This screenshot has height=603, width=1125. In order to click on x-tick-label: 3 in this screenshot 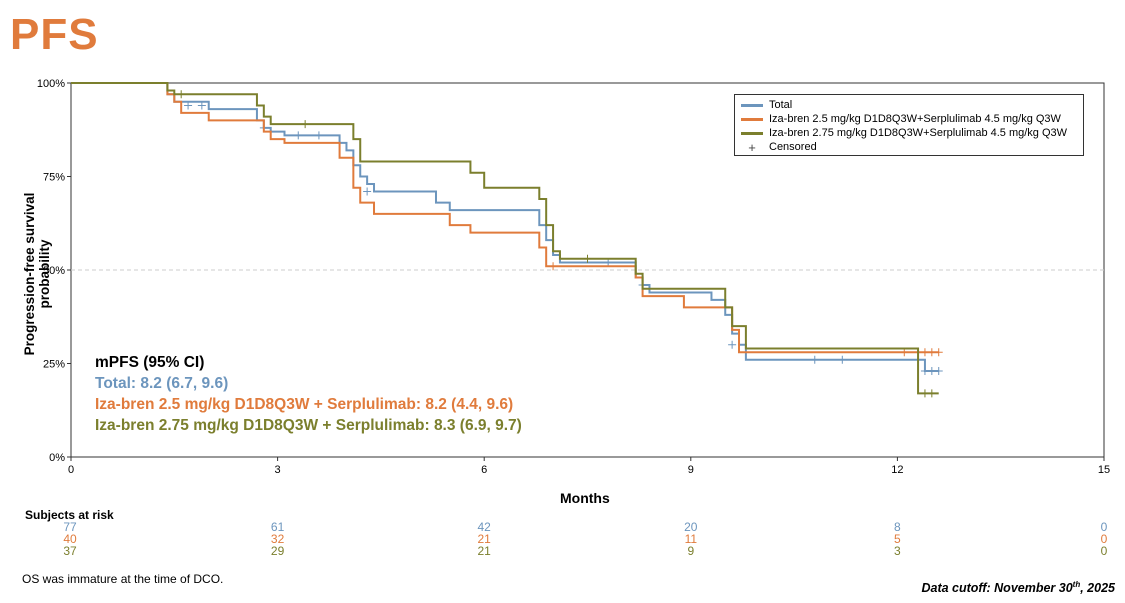, I will do `click(278, 470)`.